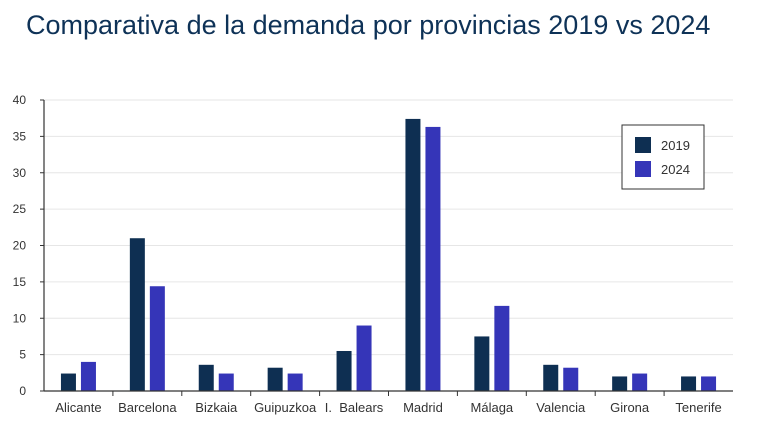  I want to click on bar-2019-guipuzkoa, so click(275, 379).